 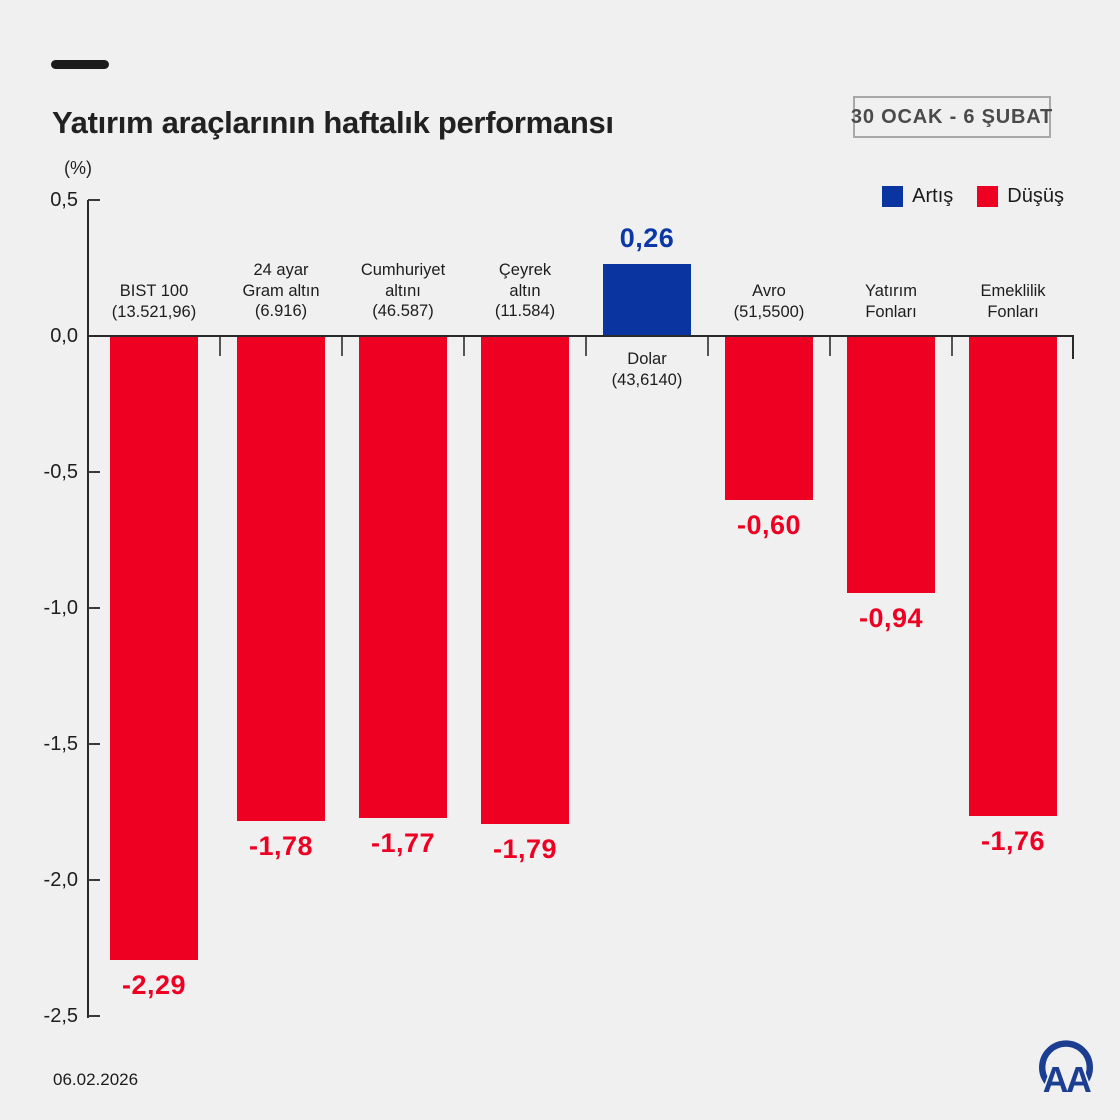 I want to click on category-label-line: altını, so click(x=403, y=290).